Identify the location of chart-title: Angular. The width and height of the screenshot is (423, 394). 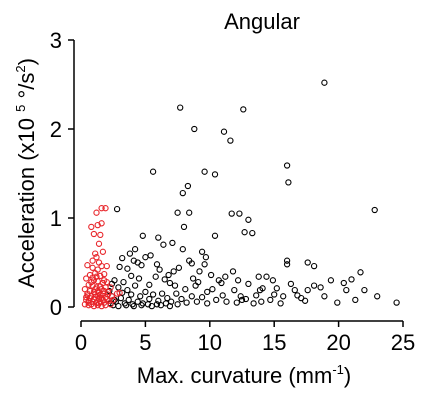
(262, 21).